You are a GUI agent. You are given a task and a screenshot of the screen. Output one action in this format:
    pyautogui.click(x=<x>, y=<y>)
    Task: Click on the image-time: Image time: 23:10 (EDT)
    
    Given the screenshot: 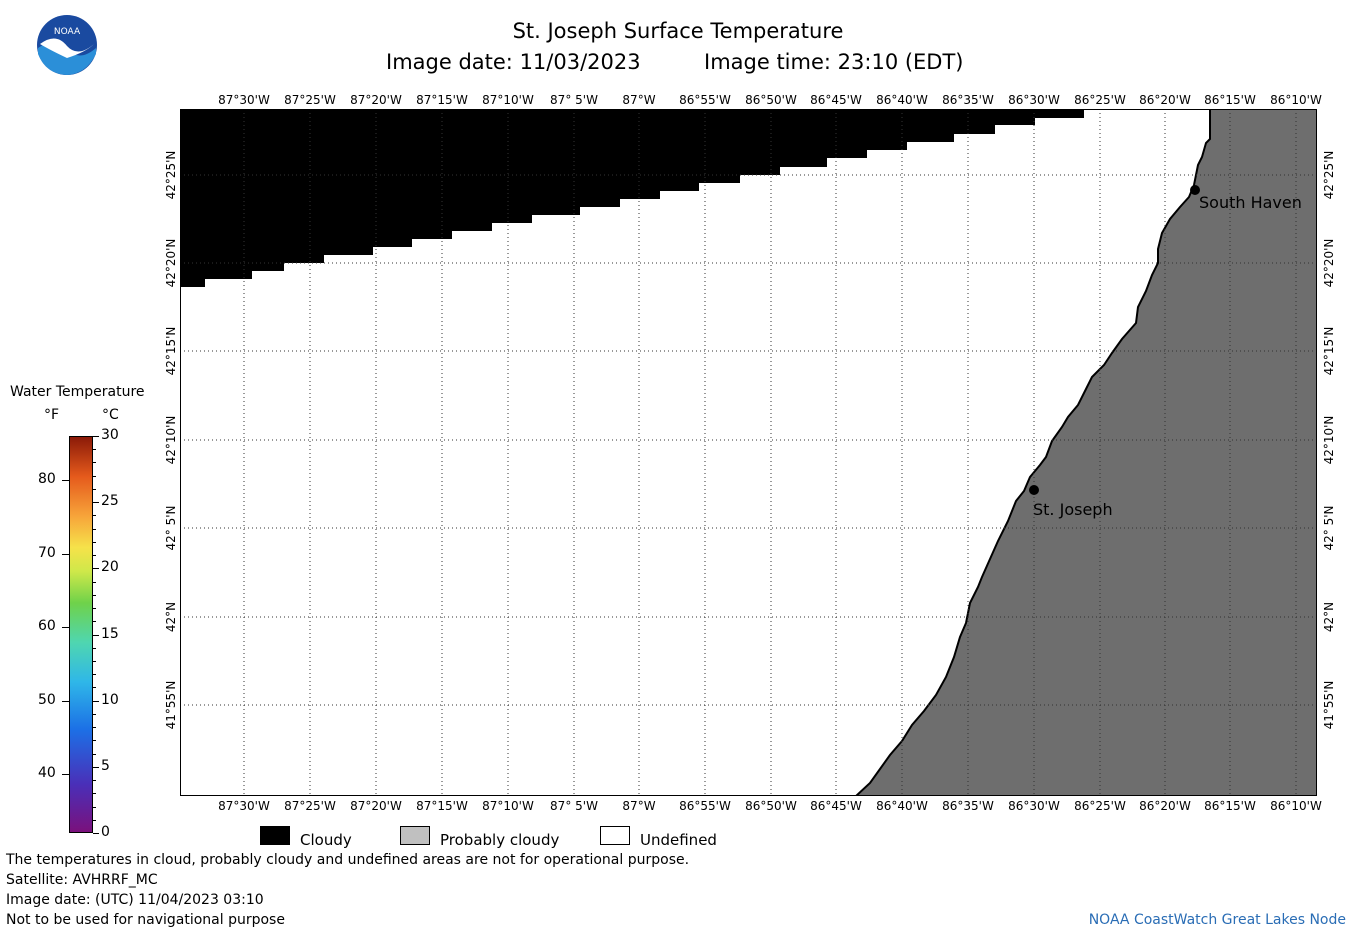 What is the action you would take?
    pyautogui.click(x=834, y=62)
    